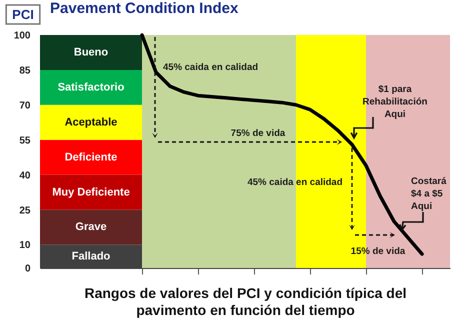 The width and height of the screenshot is (451, 322). I want to click on series-label: Muy Deficiente, so click(91, 192).